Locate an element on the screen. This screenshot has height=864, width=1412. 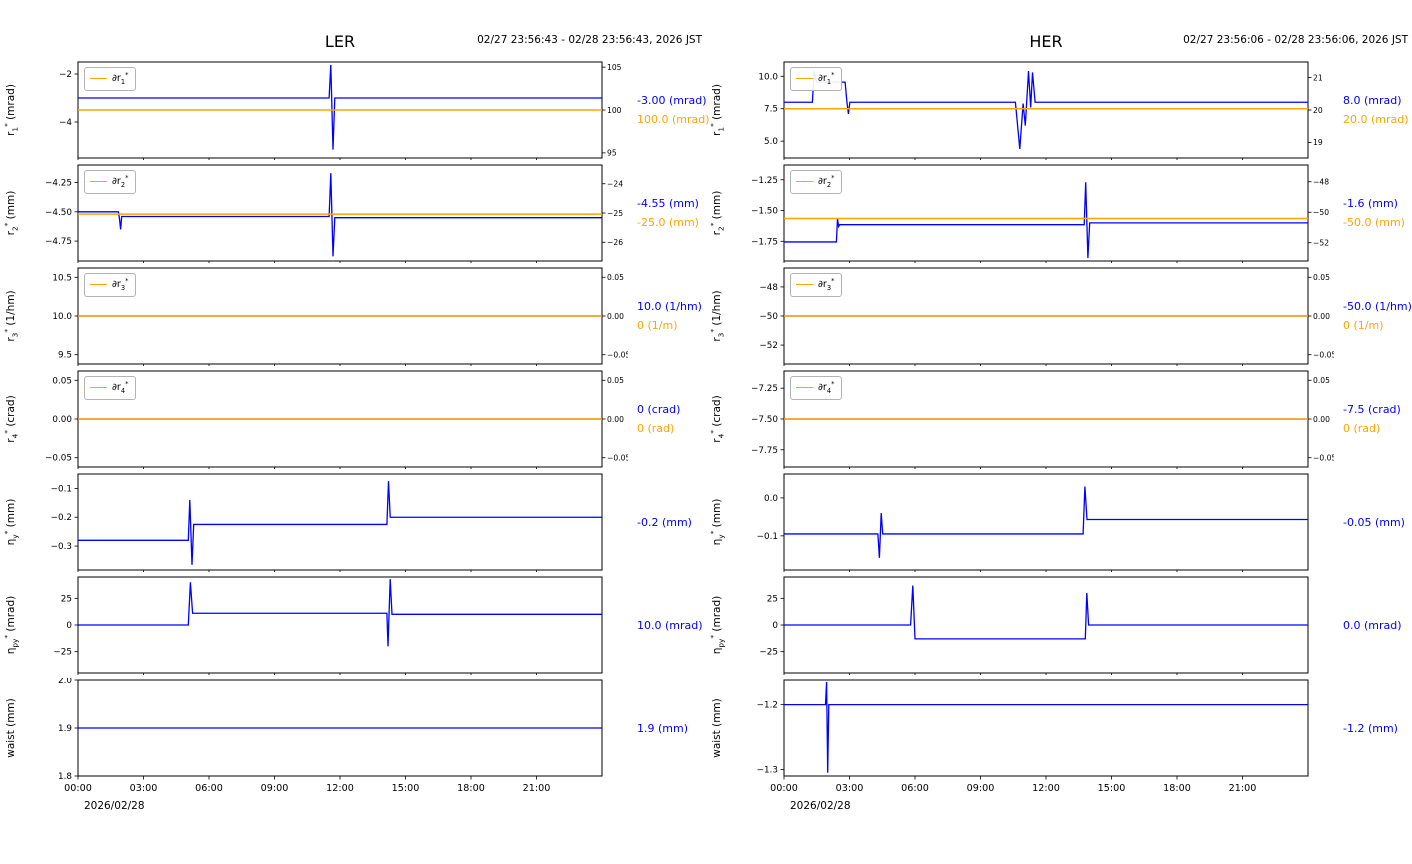
svg-text: 19 is located at coordinates (1318, 142).